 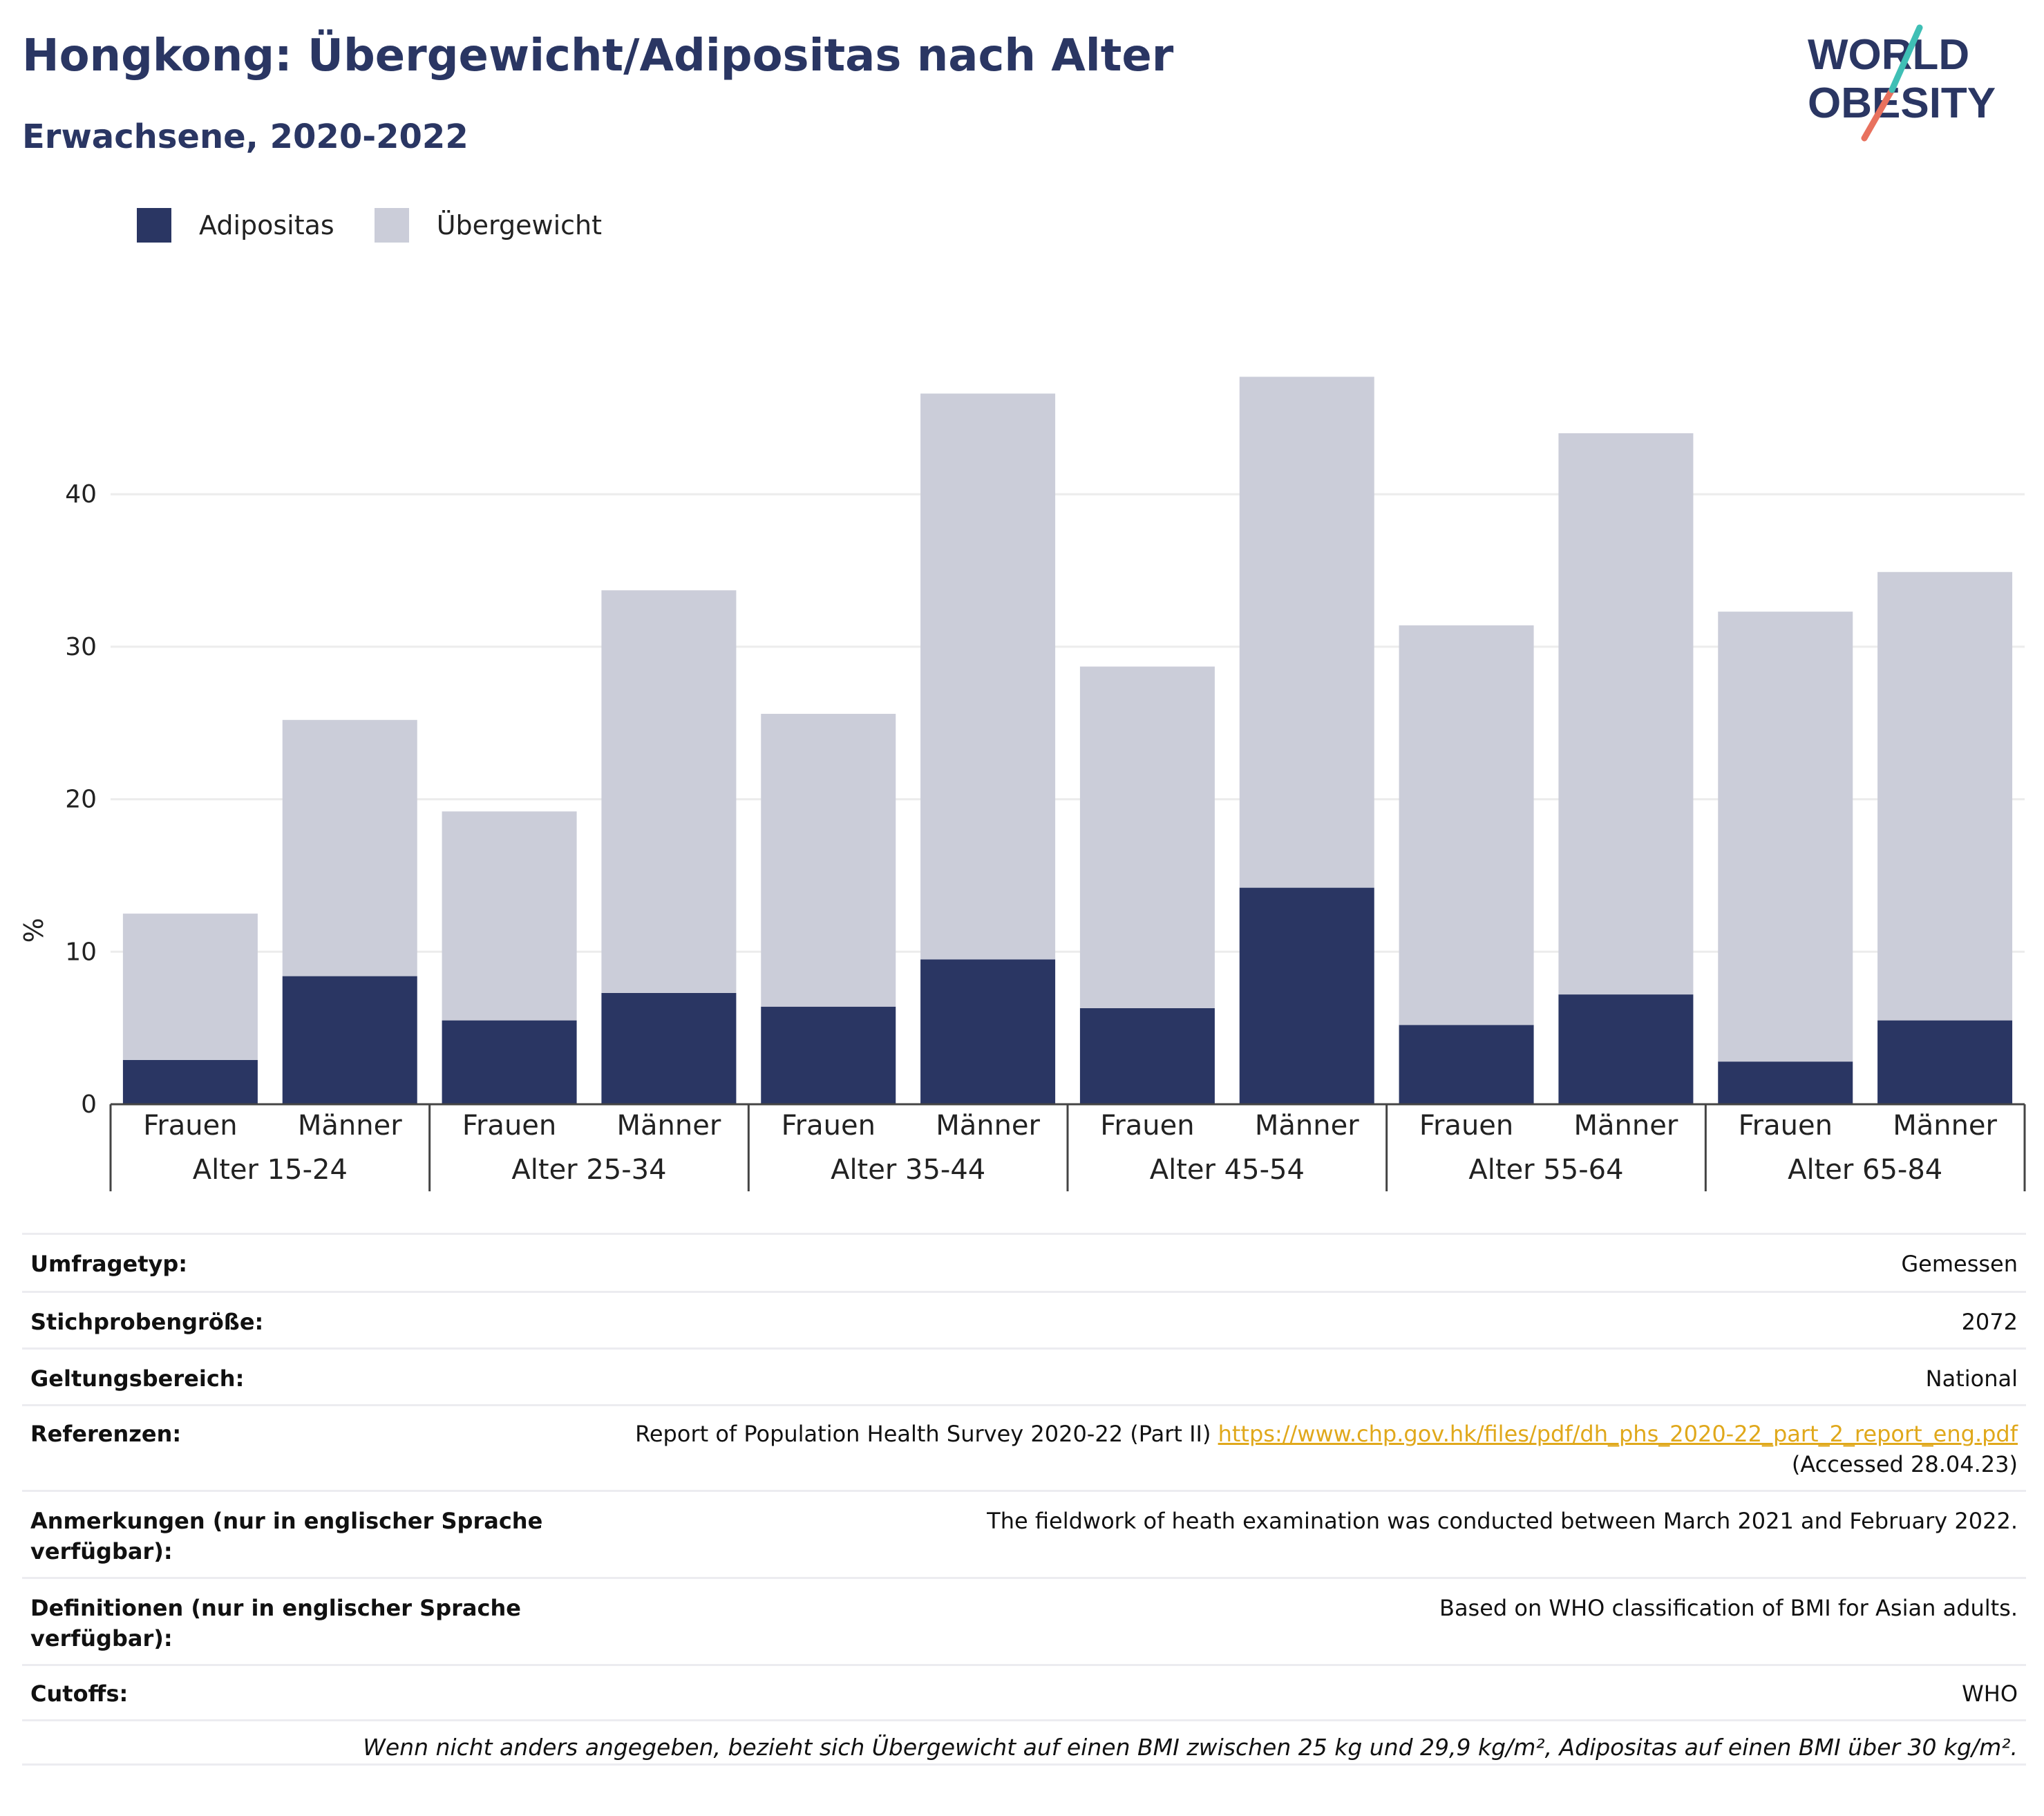 What do you see at coordinates (1024, 1375) in the screenshot?
I see `info-row-coverage: Geltungsbereich: National` at bounding box center [1024, 1375].